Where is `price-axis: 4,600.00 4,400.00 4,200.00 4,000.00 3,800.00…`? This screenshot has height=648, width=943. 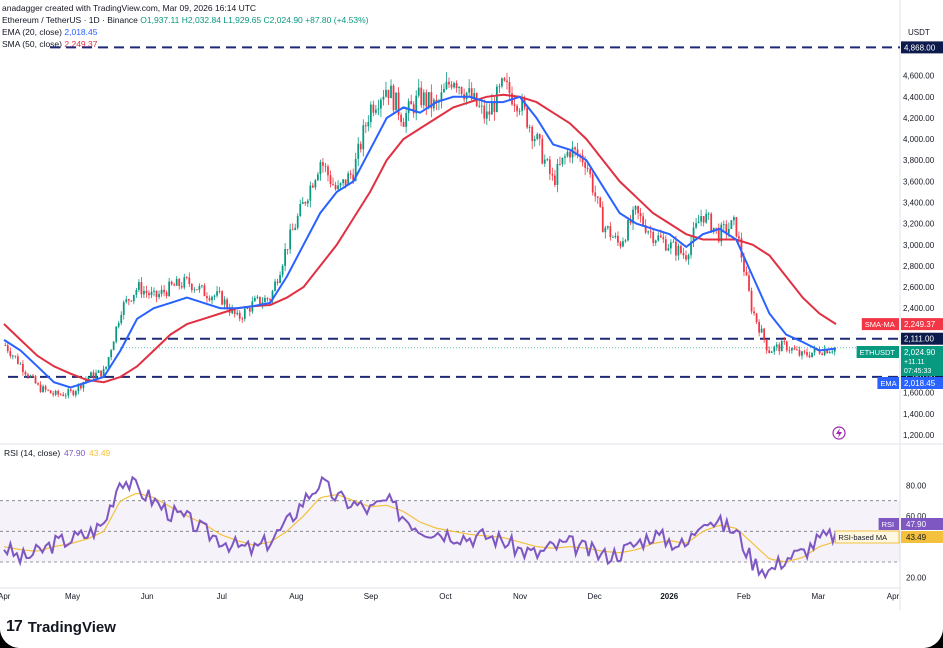 price-axis: 4,600.00 4,400.00 4,200.00 4,000.00 3,800.00… is located at coordinates (917, 305).